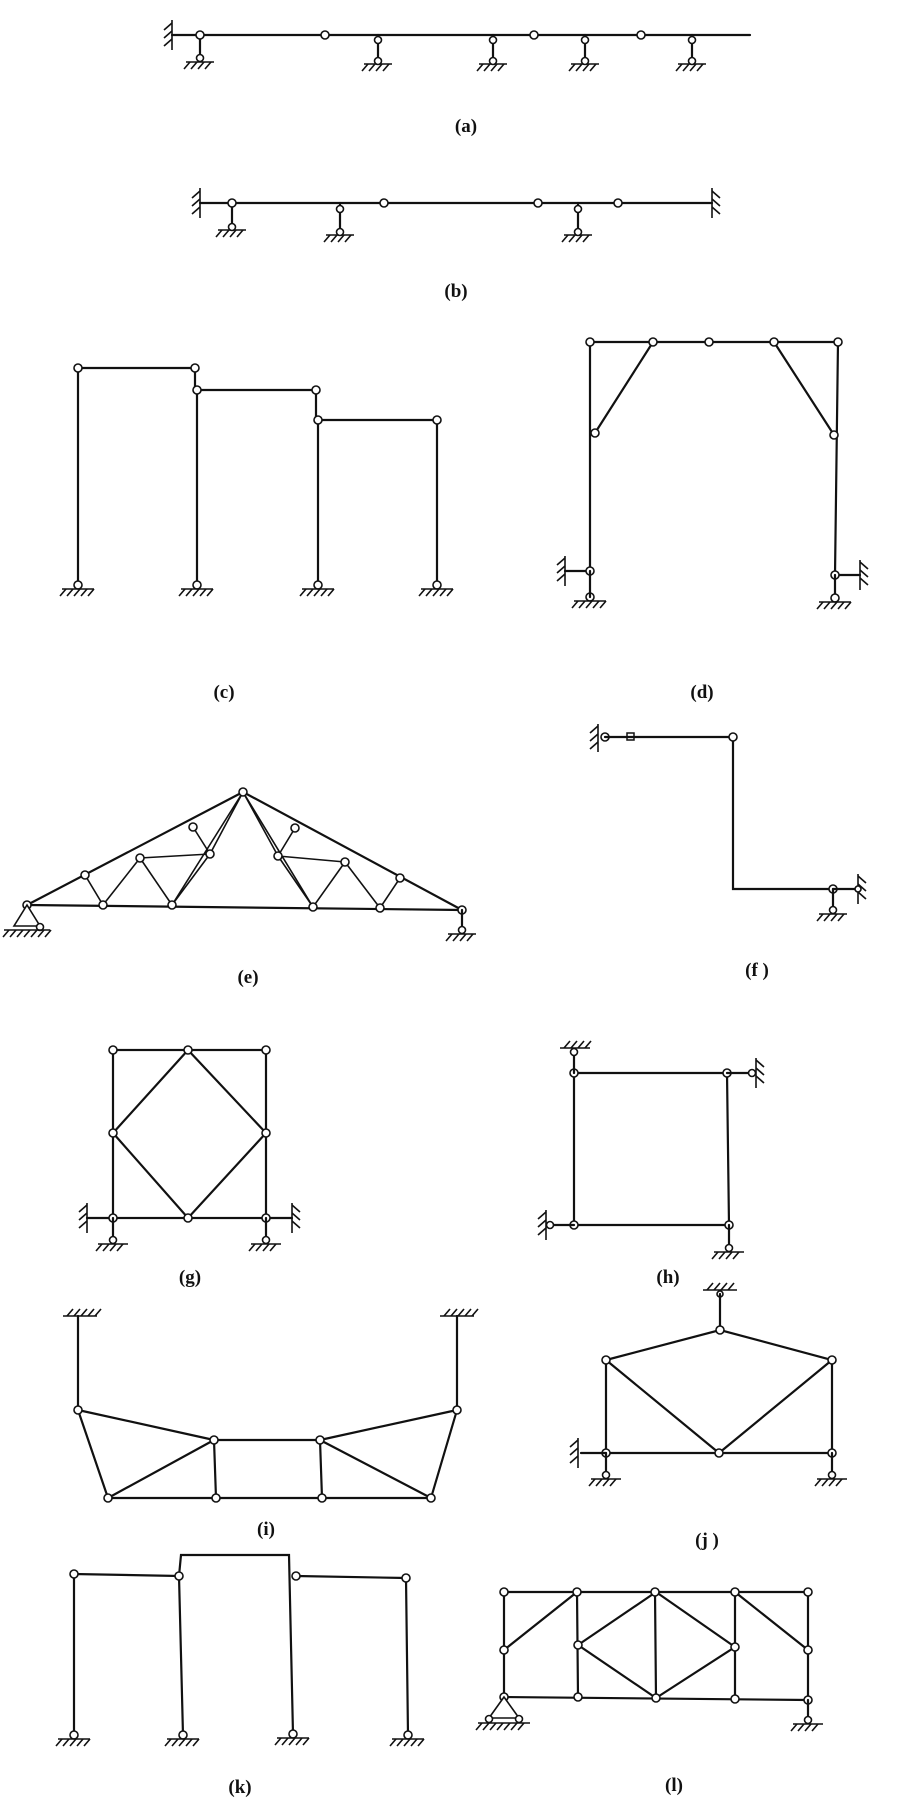  What do you see at coordinates (223, 692) in the screenshot?
I see `label-c: (c)` at bounding box center [223, 692].